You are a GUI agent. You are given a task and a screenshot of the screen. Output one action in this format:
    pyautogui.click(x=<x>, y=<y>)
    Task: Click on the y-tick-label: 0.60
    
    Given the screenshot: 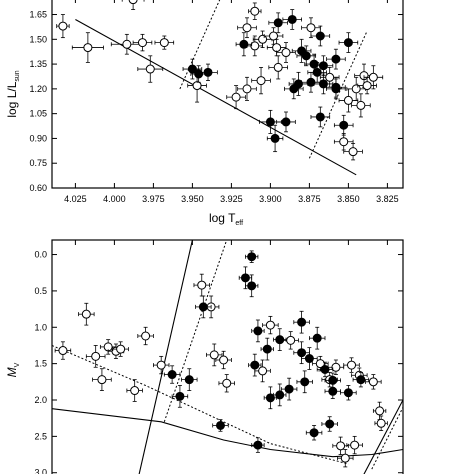 What is the action you would take?
    pyautogui.click(x=38, y=188)
    